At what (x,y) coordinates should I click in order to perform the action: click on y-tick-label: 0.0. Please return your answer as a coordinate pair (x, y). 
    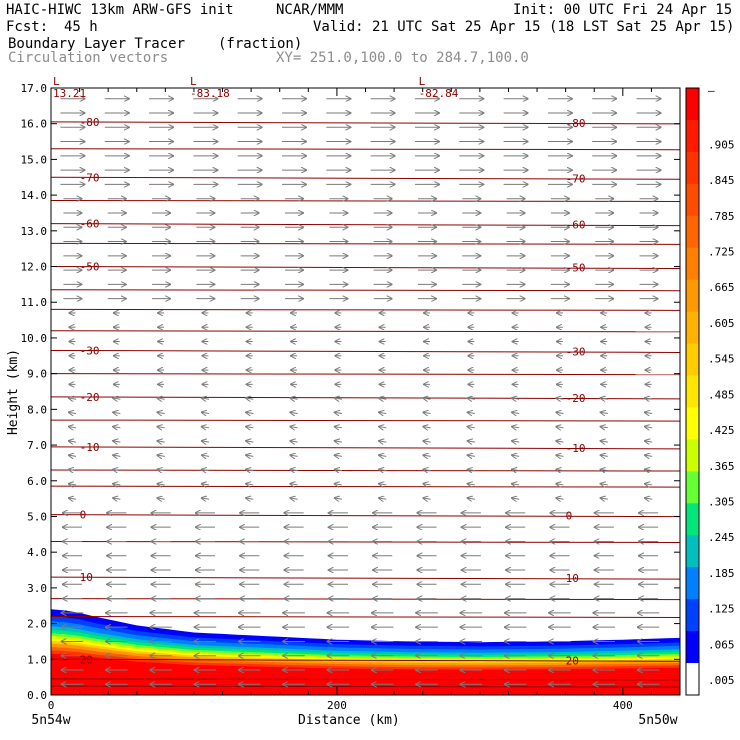
    Looking at the image, I should click on (37, 695).